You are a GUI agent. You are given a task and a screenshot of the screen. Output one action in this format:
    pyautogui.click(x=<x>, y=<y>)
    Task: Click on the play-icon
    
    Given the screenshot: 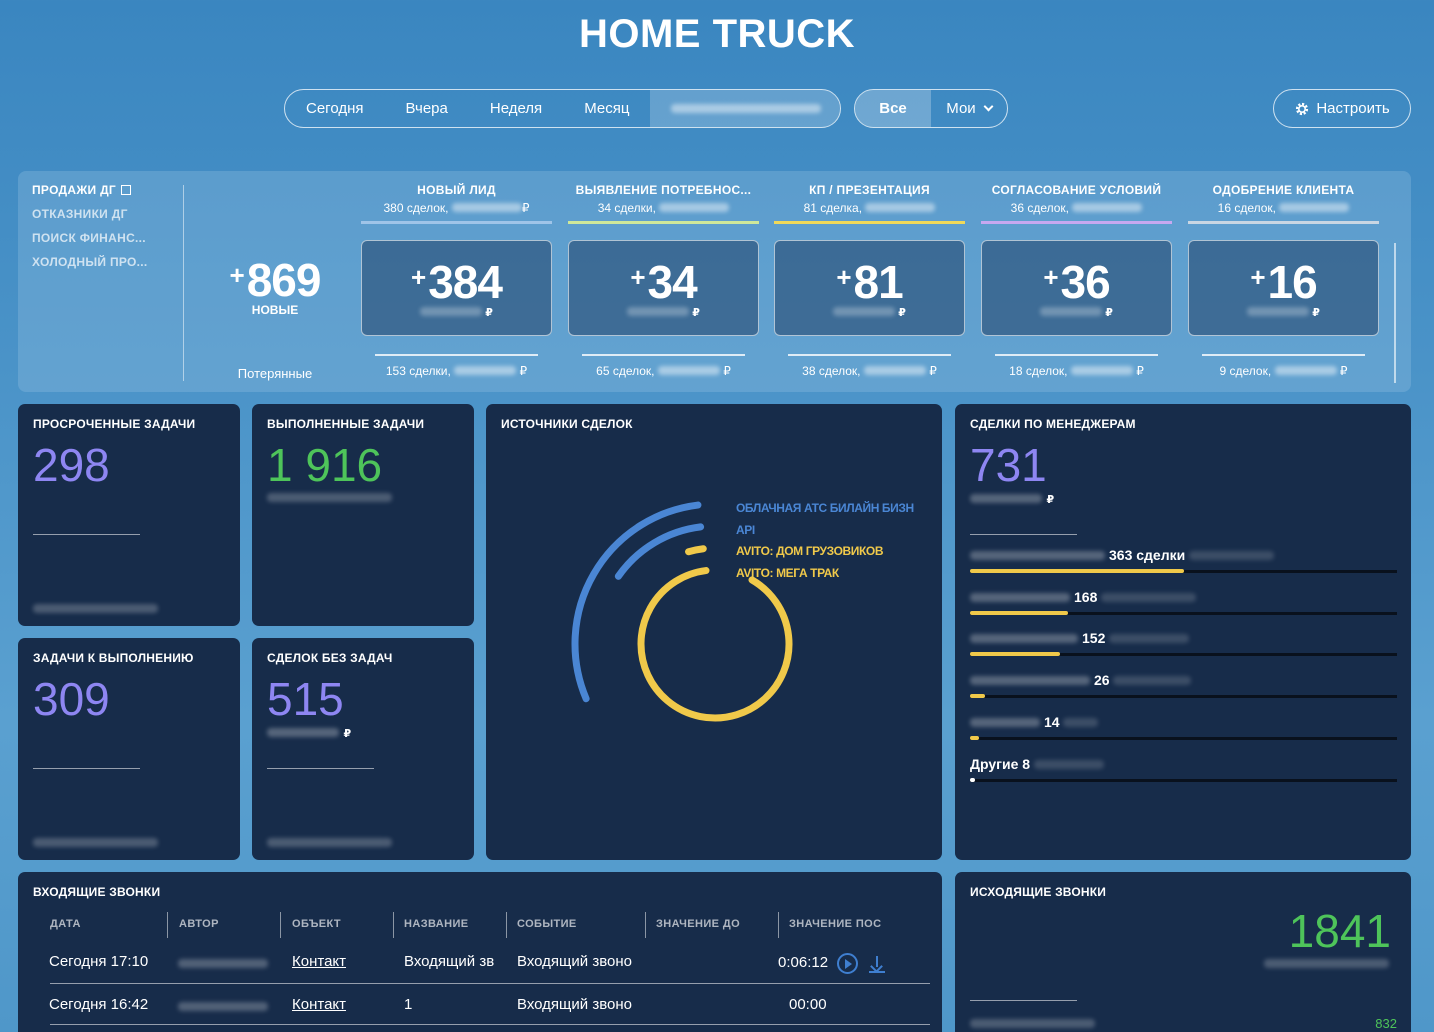 What is the action you would take?
    pyautogui.click(x=847, y=963)
    